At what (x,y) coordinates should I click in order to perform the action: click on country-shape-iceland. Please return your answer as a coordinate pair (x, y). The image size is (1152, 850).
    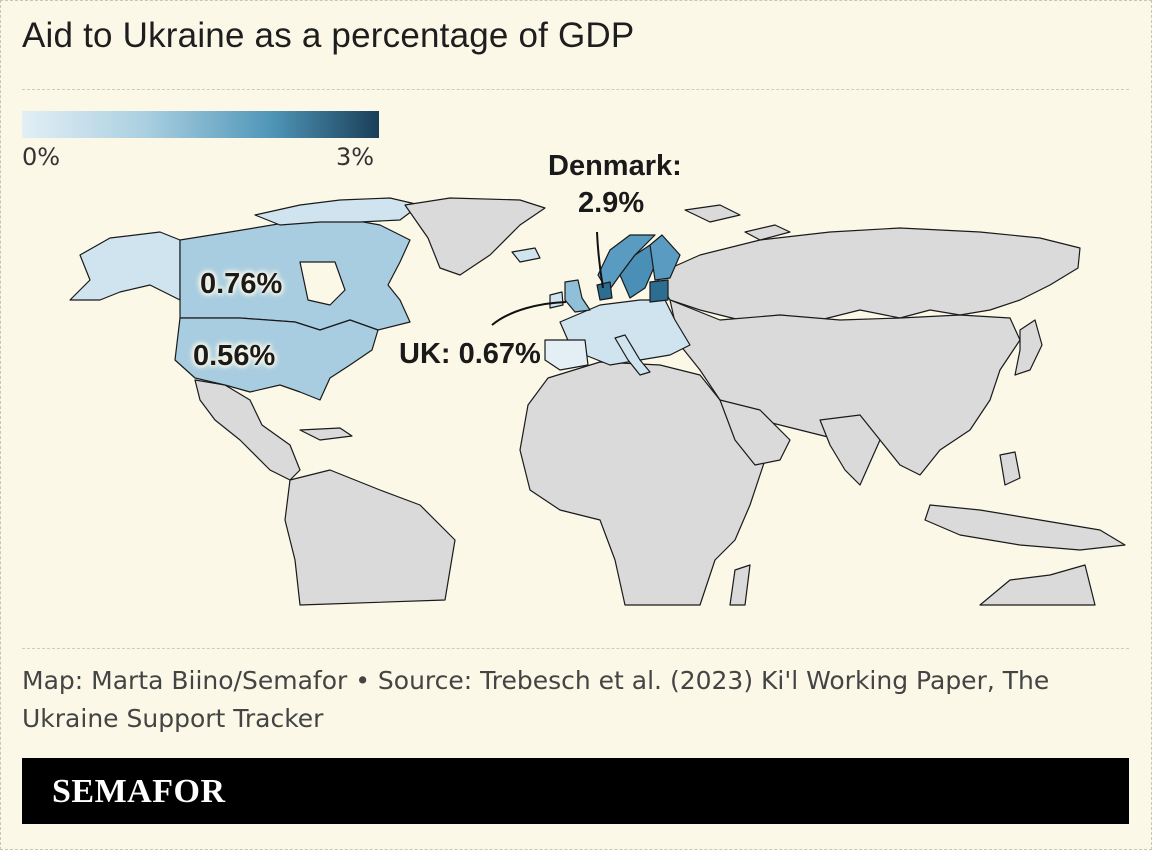
    Looking at the image, I should click on (526, 255).